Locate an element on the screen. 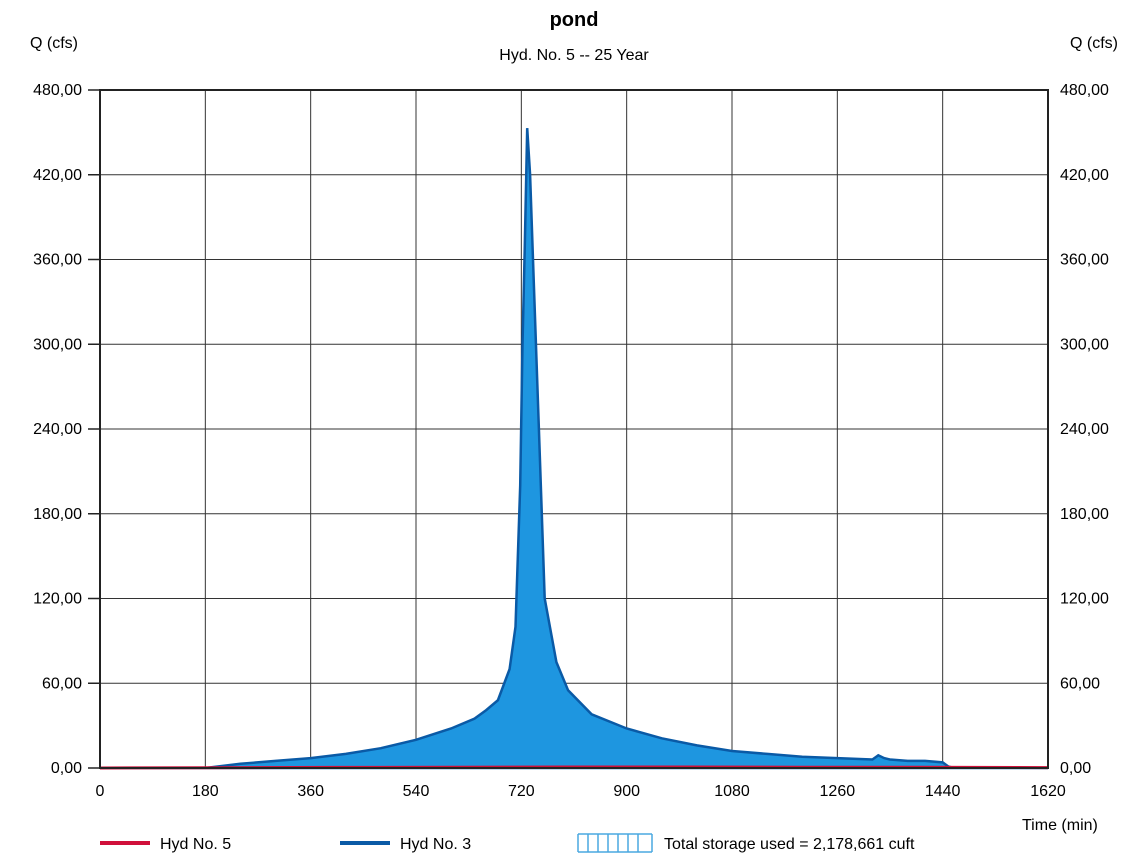  y-tick-label-right: 180,00 is located at coordinates (1084, 514).